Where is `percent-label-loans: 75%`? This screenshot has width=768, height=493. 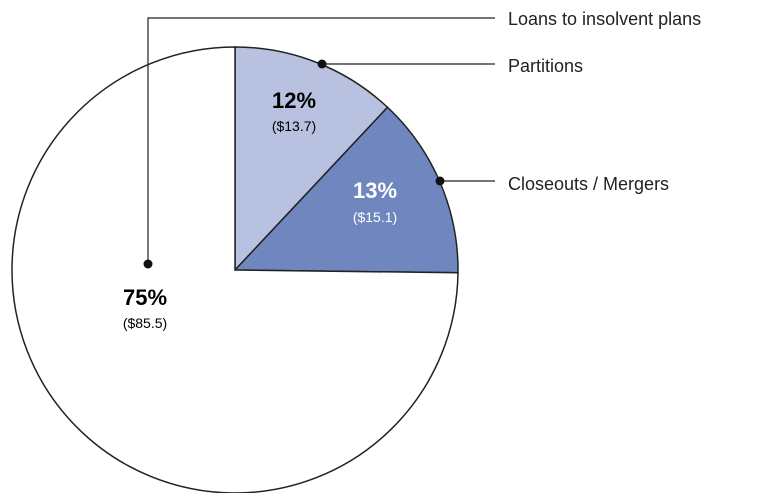
percent-label-loans: 75% is located at coordinates (145, 297).